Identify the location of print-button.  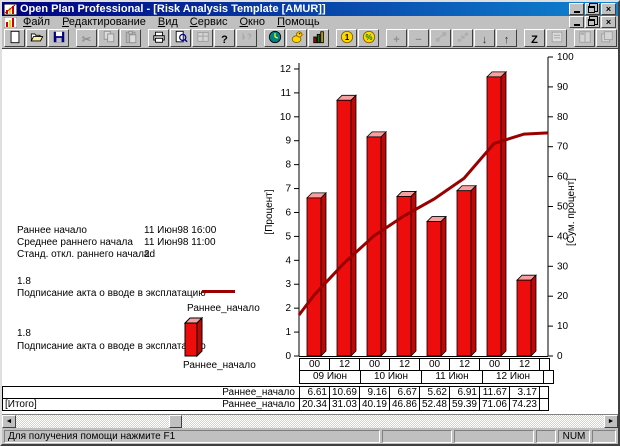
(158, 38).